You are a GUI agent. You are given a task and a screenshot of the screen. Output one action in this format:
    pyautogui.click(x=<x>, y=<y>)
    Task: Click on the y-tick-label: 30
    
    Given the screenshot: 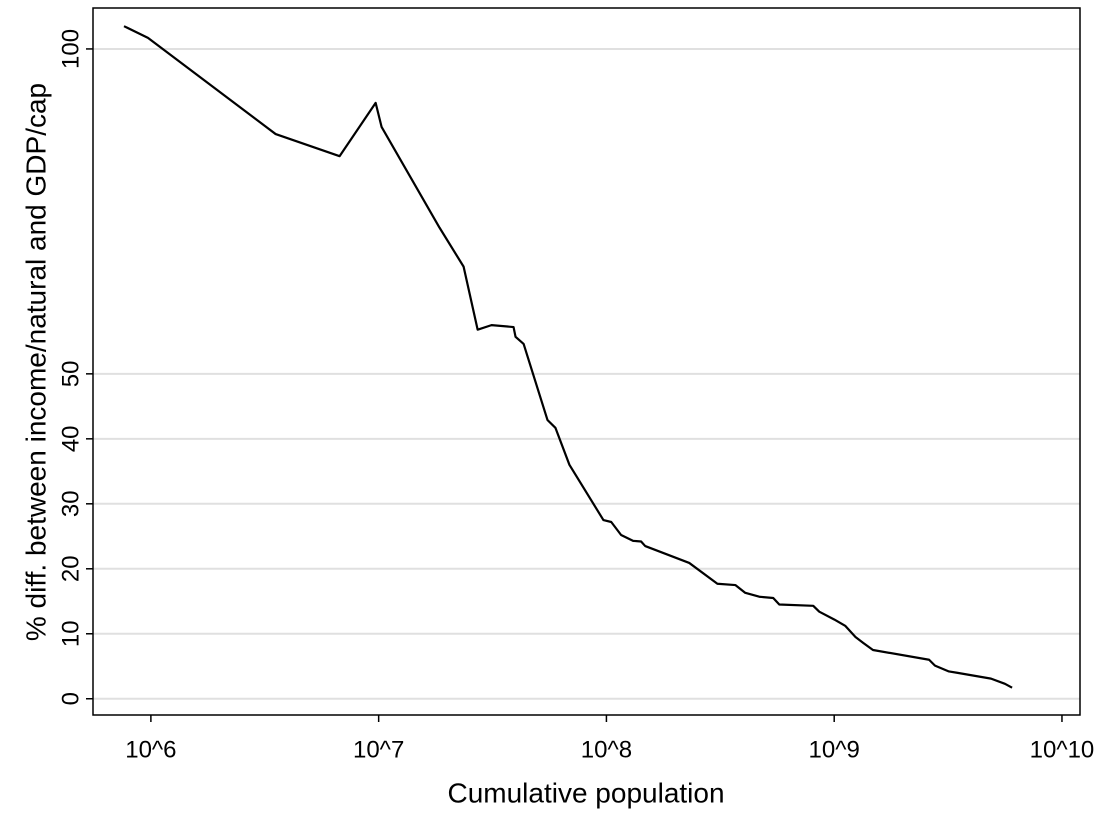 What is the action you would take?
    pyautogui.click(x=70, y=503)
    